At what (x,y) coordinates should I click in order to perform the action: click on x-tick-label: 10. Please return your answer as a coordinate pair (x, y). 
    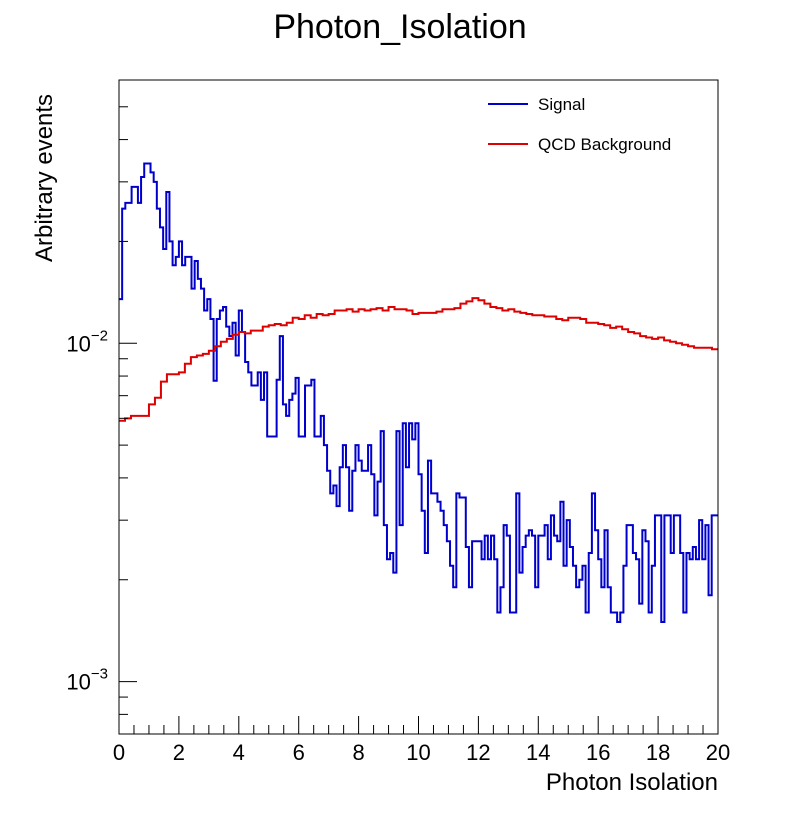
    Looking at the image, I should click on (418, 752).